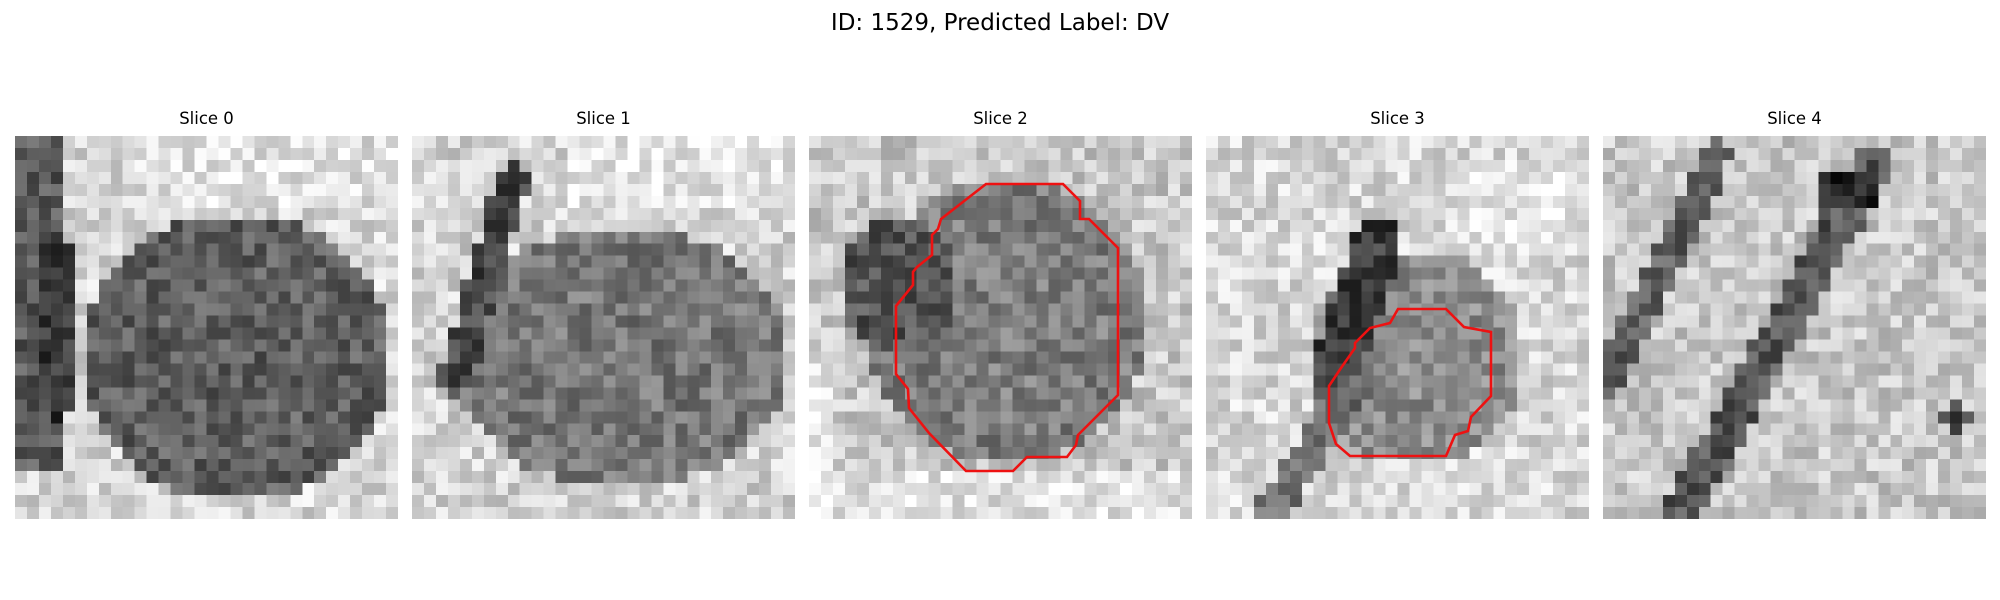 Image resolution: width=2000 pixels, height=600 pixels. Describe the element at coordinates (1000, 23) in the screenshot. I see `figure-title: ID: 1529, Predicted Label: DV` at that location.